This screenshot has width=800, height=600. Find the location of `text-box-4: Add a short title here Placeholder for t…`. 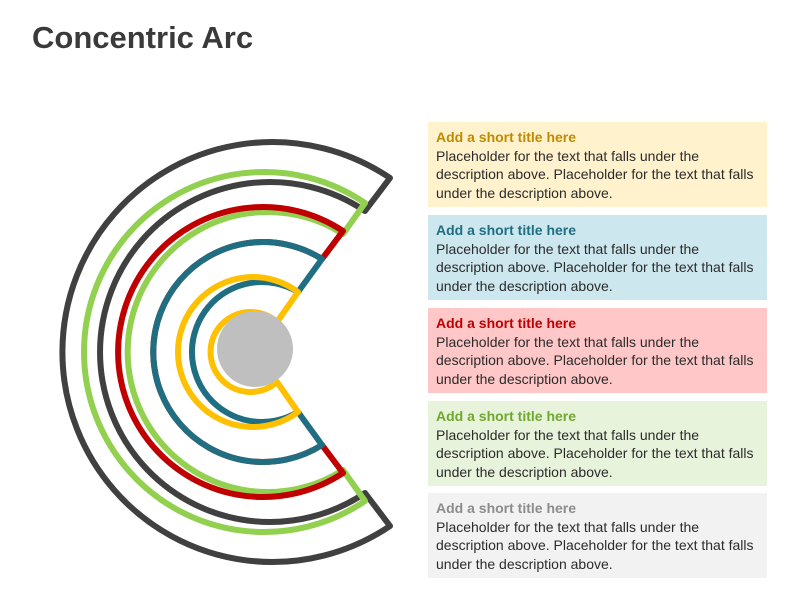

text-box-4: Add a short title here Placeholder for t… is located at coordinates (597, 443).